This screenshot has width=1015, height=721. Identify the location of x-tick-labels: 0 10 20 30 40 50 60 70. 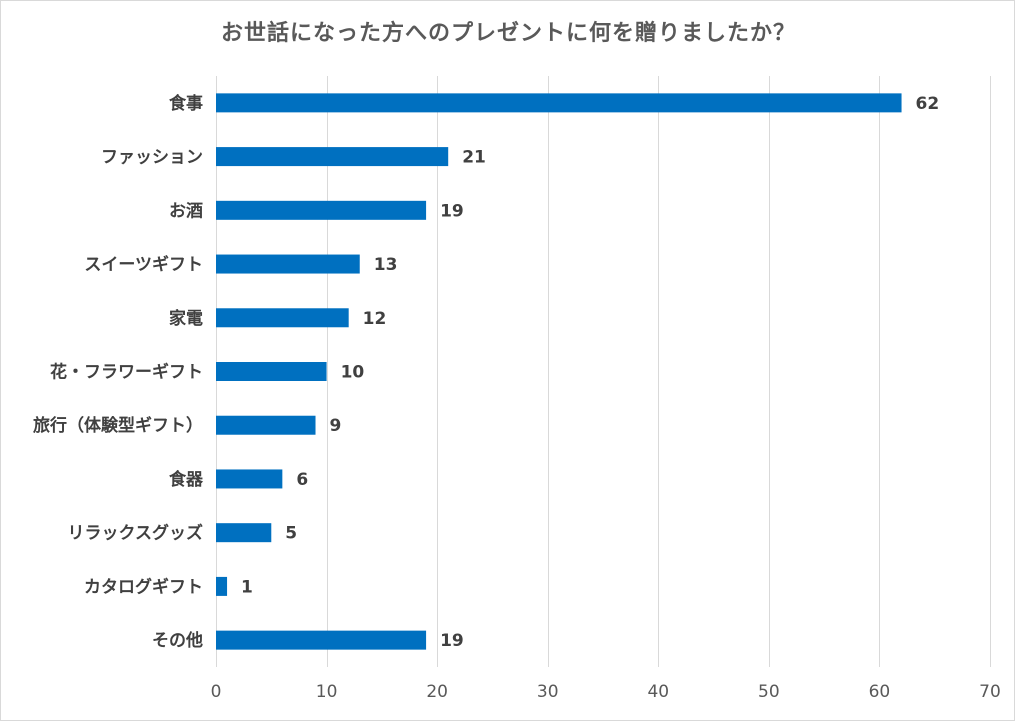
(606, 692).